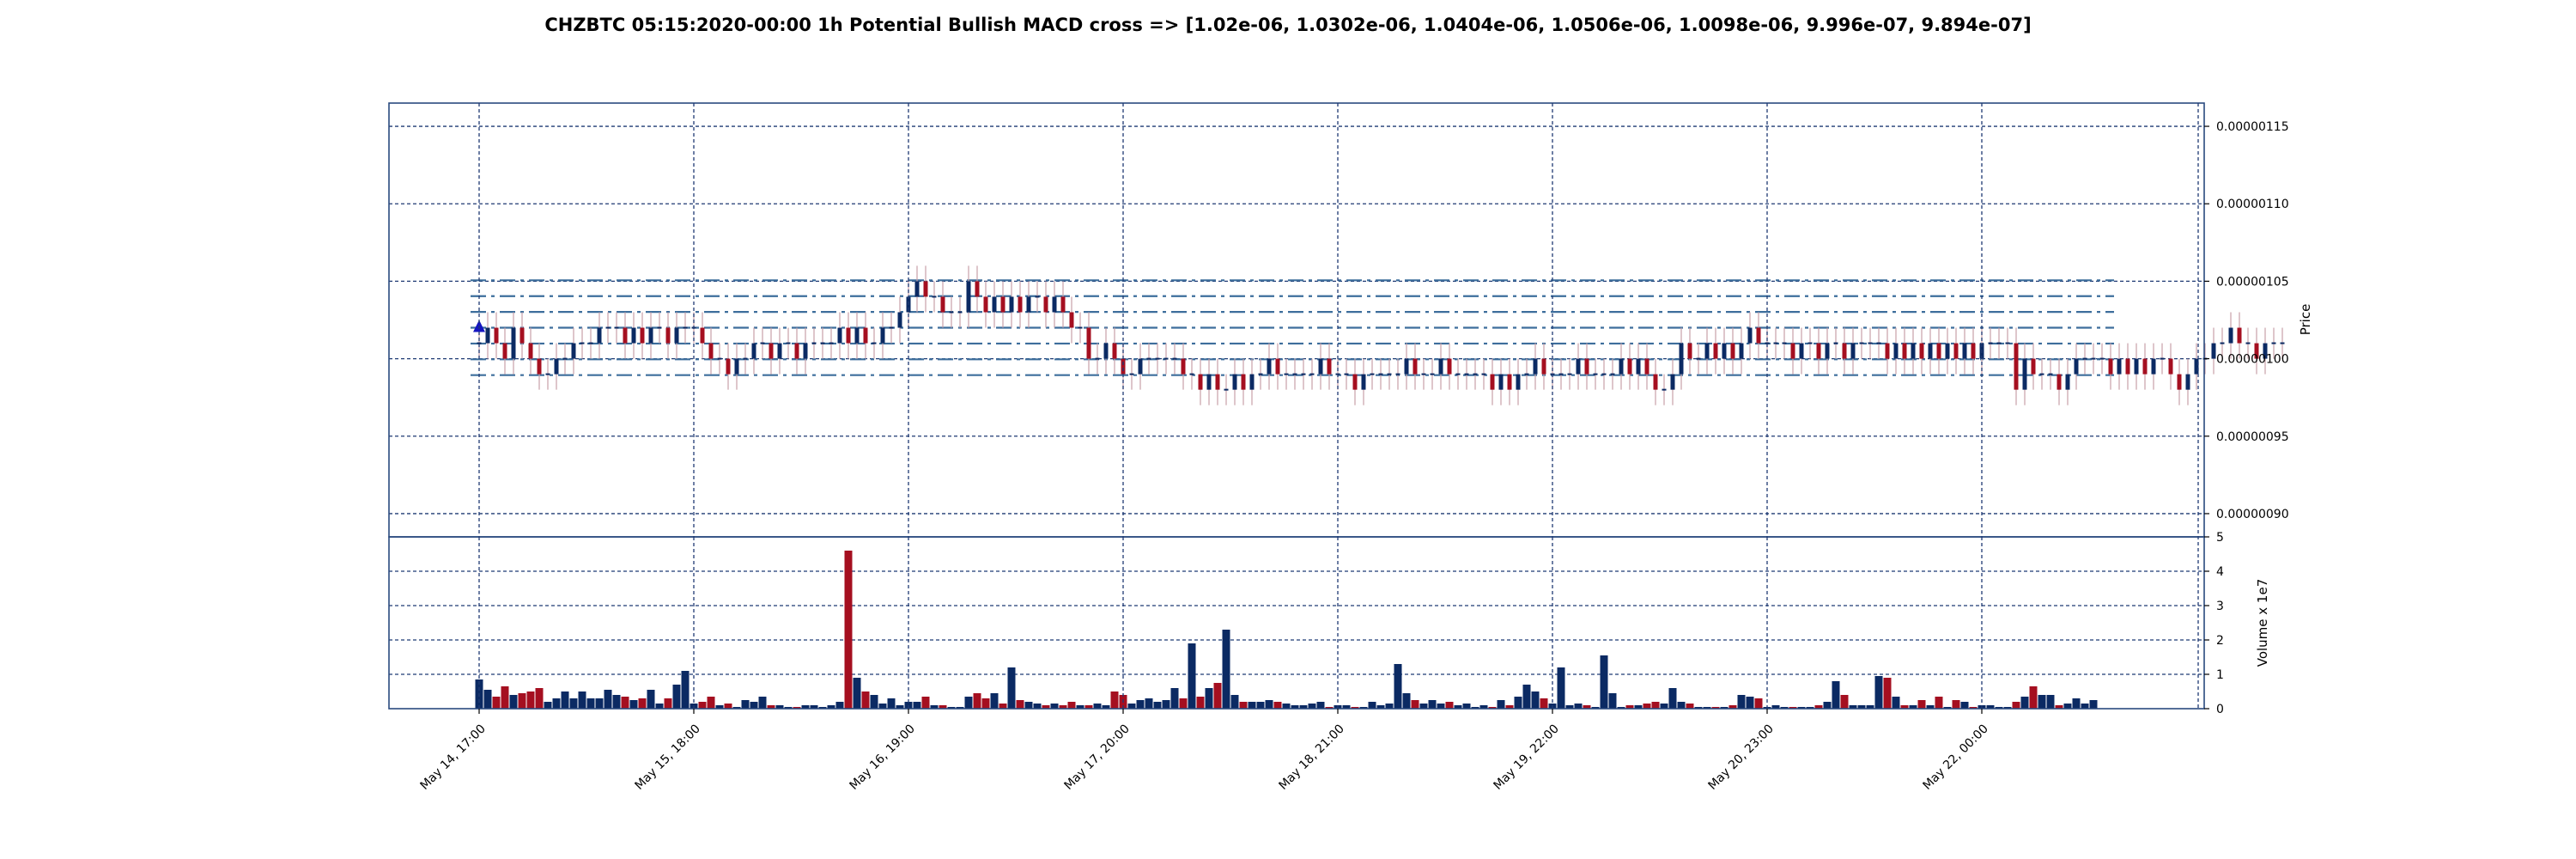 The image size is (2576, 859). What do you see at coordinates (2220, 675) in the screenshot?
I see `volume-tick-label: 1` at bounding box center [2220, 675].